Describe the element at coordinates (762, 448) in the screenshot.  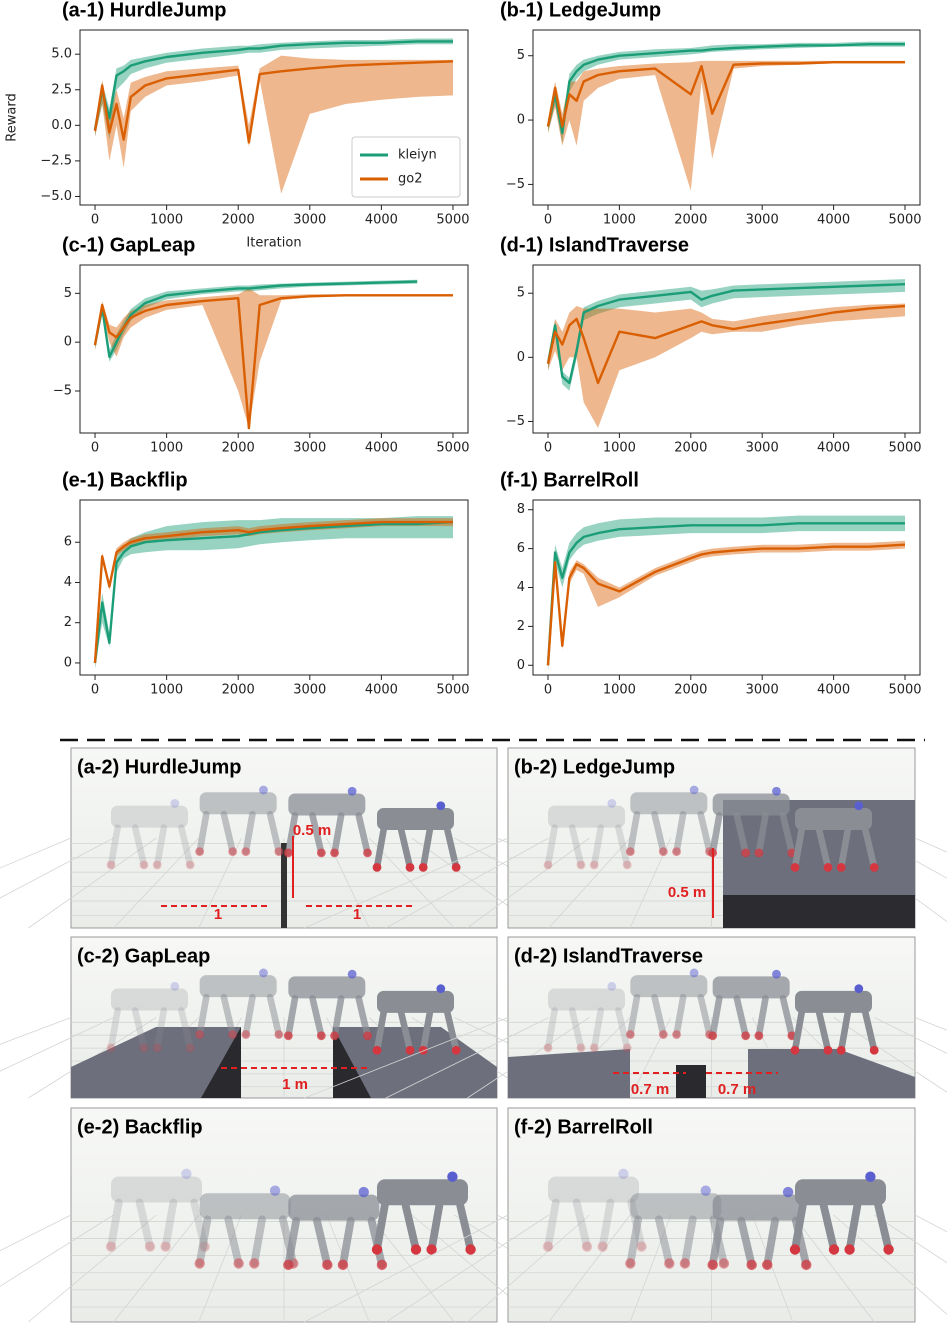
I see `x-tick-label: 3000` at that location.